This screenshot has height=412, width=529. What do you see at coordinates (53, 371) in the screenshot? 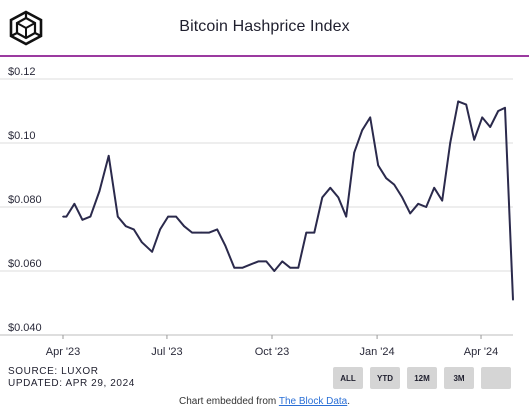
I see `source-label: SOURCE: LUXOR` at bounding box center [53, 371].